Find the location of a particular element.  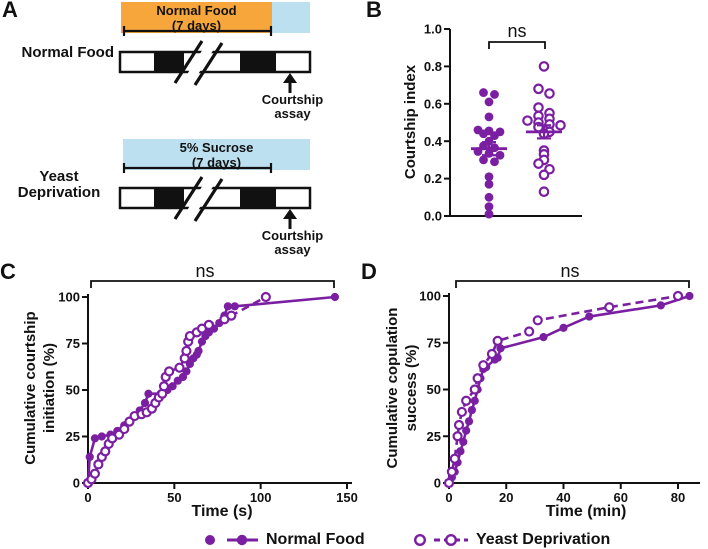

panel-c-label: C is located at coordinates (8, 271).